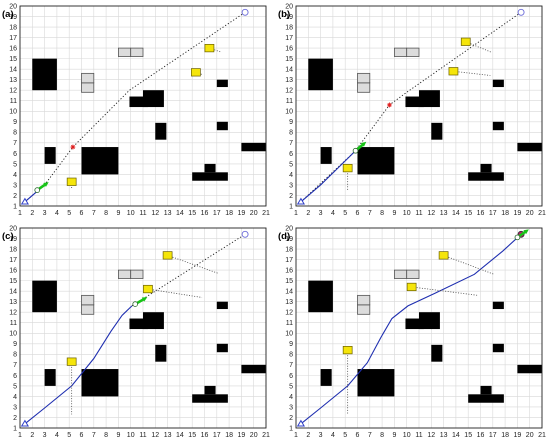  I want to click on robot-body, so click(135, 304).